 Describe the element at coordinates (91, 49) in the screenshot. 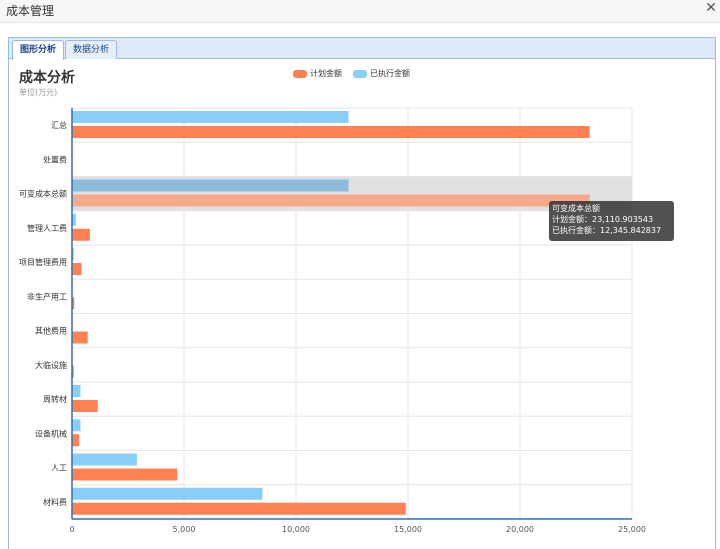

I see `tab-data-analysis: 数据分析` at that location.